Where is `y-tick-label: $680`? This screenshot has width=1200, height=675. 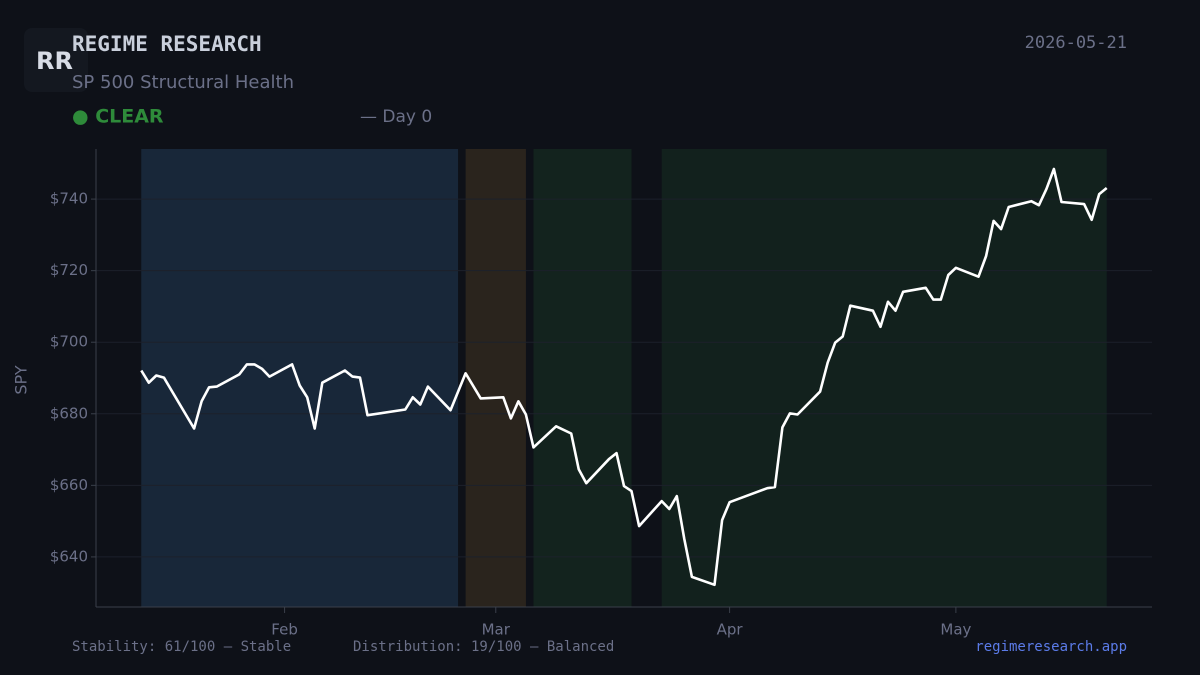 y-tick-label: $680 is located at coordinates (69, 413).